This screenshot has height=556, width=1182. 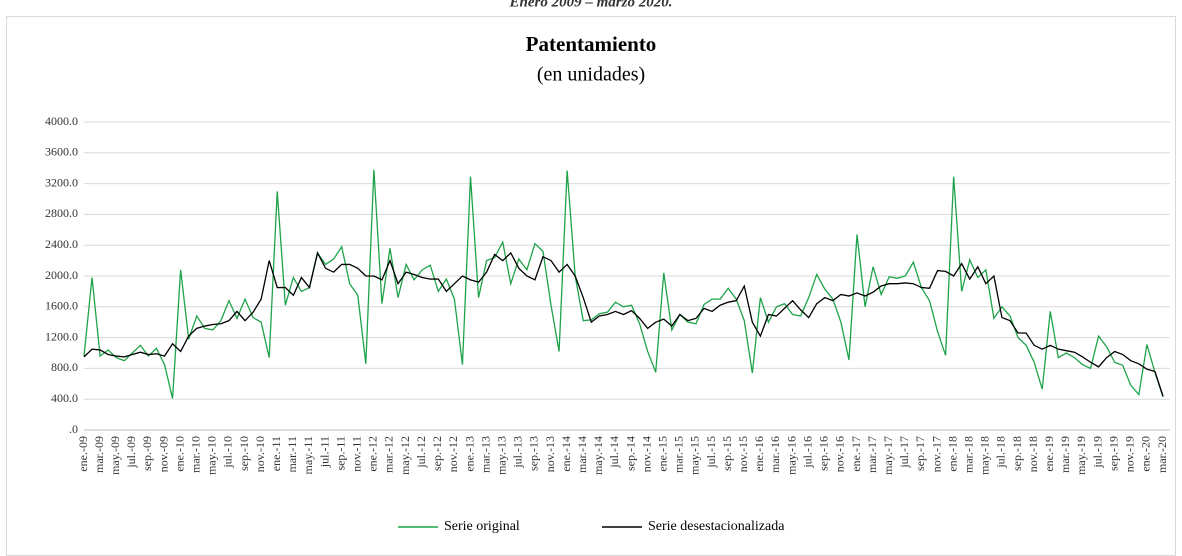 What do you see at coordinates (591, 5) in the screenshot?
I see `caption: Enero 2009 – marzo 2020.` at bounding box center [591, 5].